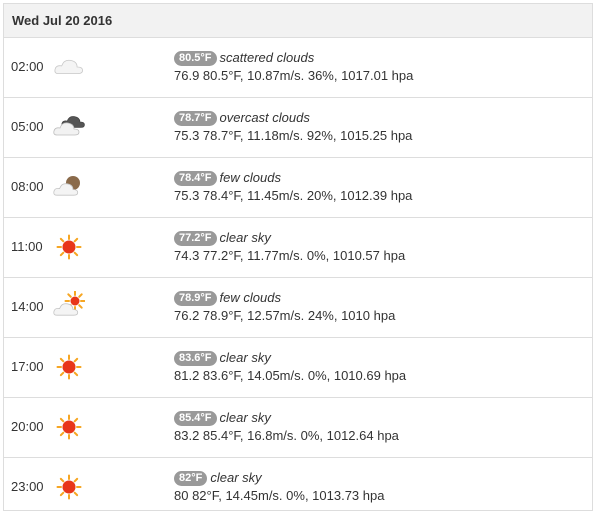 The image size is (599, 518). Describe the element at coordinates (68, 126) in the screenshot. I see `overcast-night-icon` at that location.